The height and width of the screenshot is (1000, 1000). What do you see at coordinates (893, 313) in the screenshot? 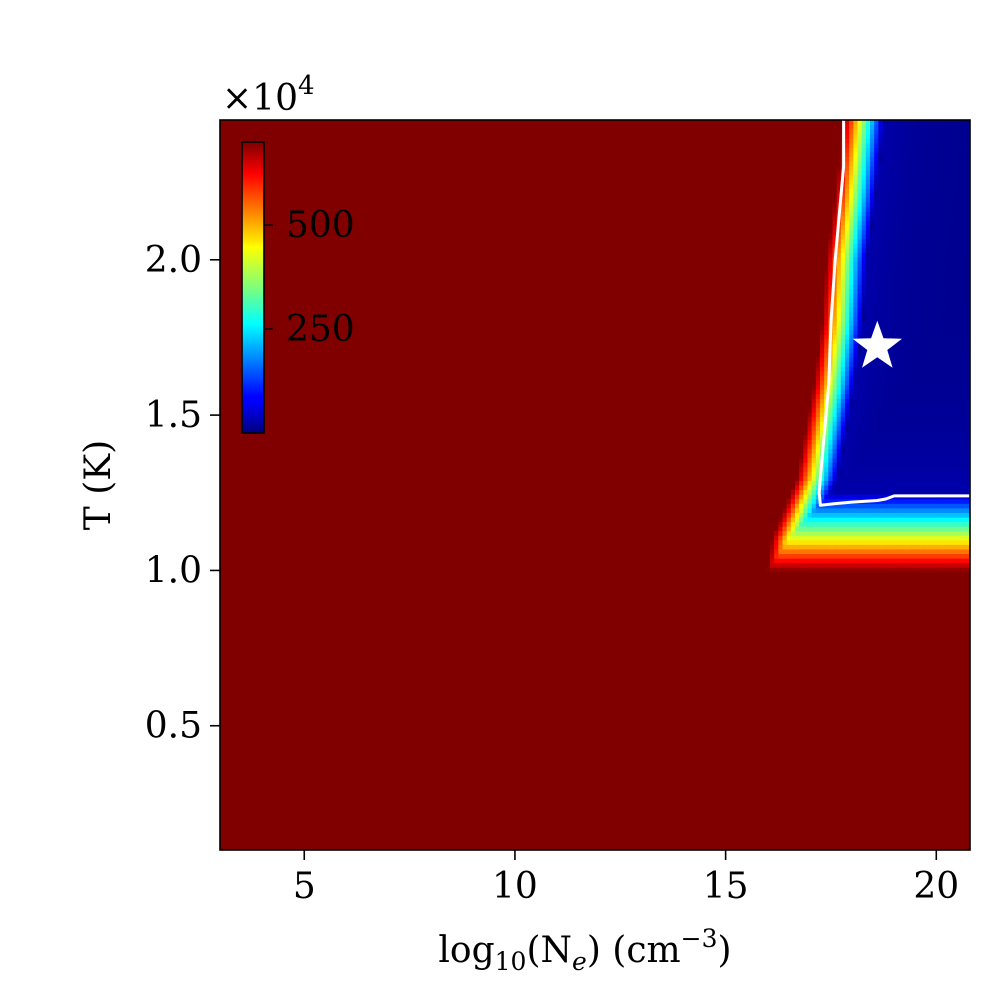
I see `contour` at bounding box center [893, 313].